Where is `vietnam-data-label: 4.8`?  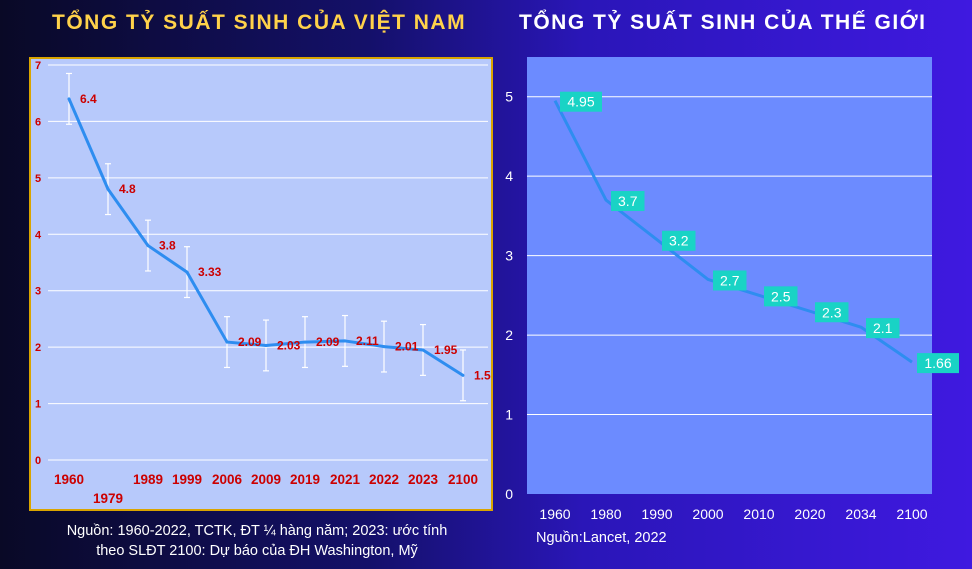
vietnam-data-label: 4.8 is located at coordinates (127, 189).